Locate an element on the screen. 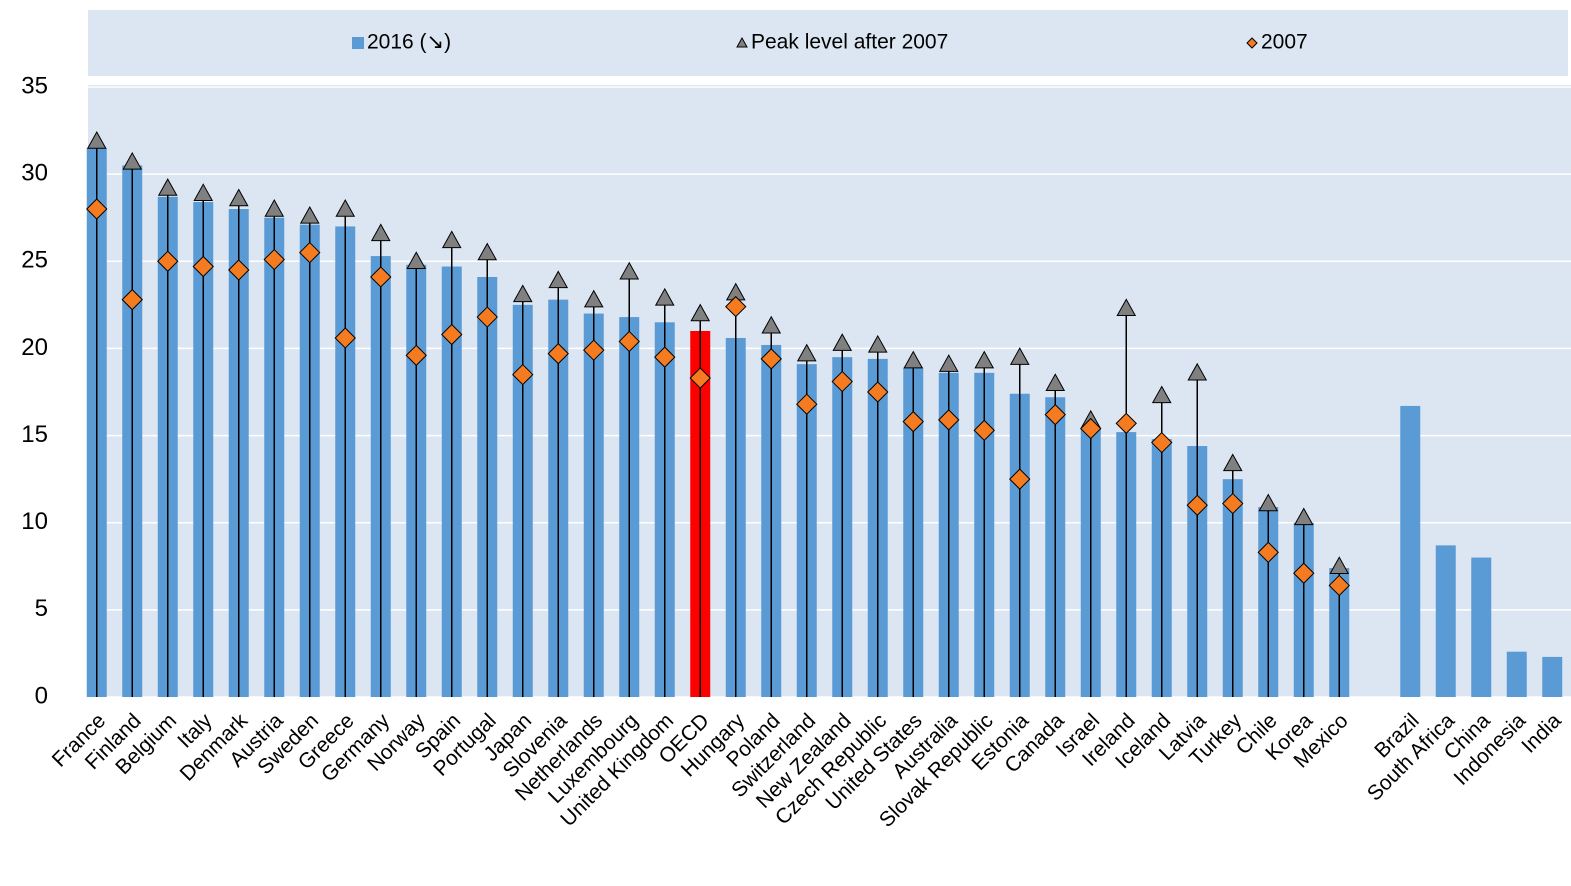  x-tick-label: India is located at coordinates (1541, 733).